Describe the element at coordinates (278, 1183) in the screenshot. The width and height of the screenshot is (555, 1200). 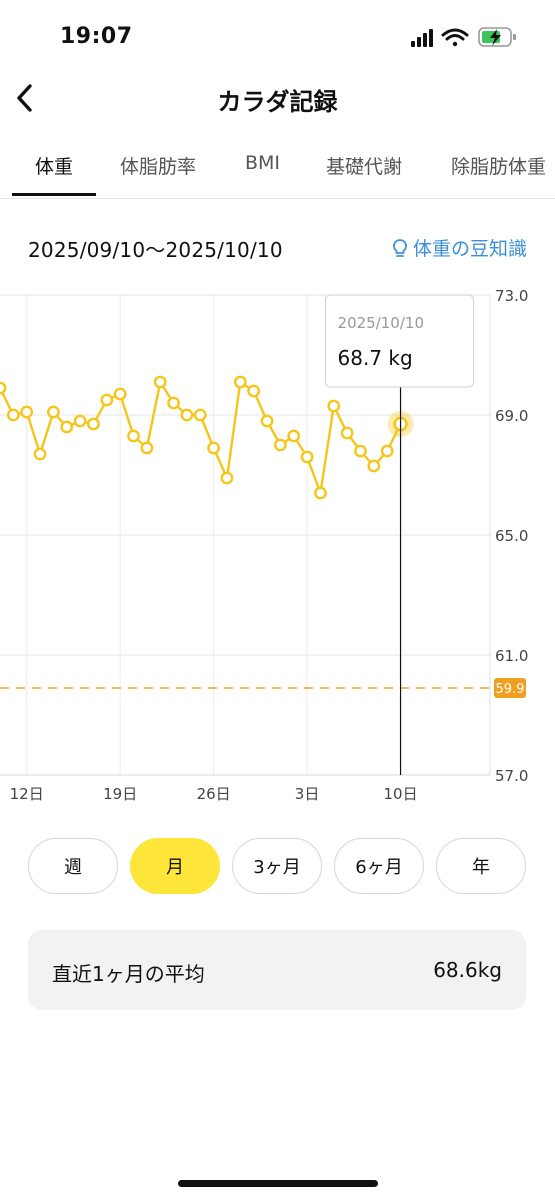
I see `home-indicator` at that location.